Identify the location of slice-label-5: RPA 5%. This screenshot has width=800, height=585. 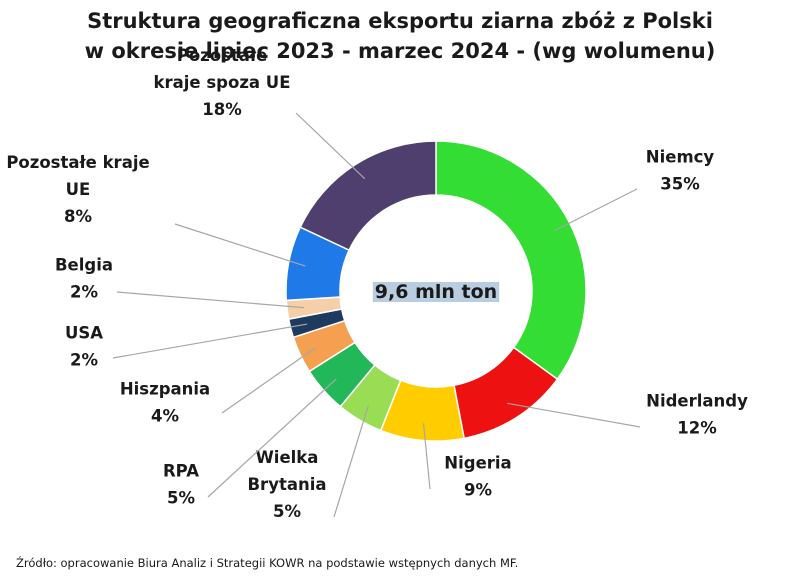
(181, 485).